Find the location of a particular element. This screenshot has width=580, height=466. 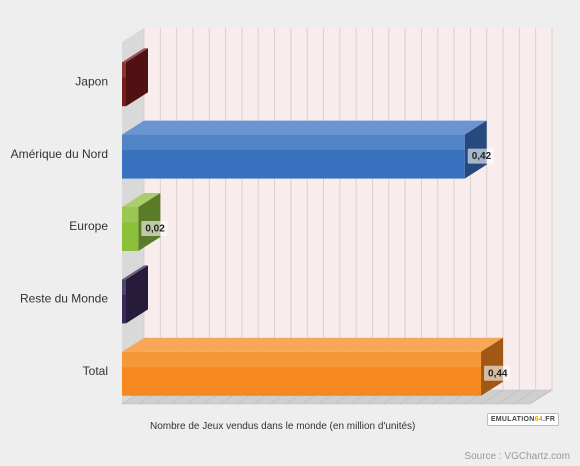

logo-text-a: EMULATION is located at coordinates (512, 419).